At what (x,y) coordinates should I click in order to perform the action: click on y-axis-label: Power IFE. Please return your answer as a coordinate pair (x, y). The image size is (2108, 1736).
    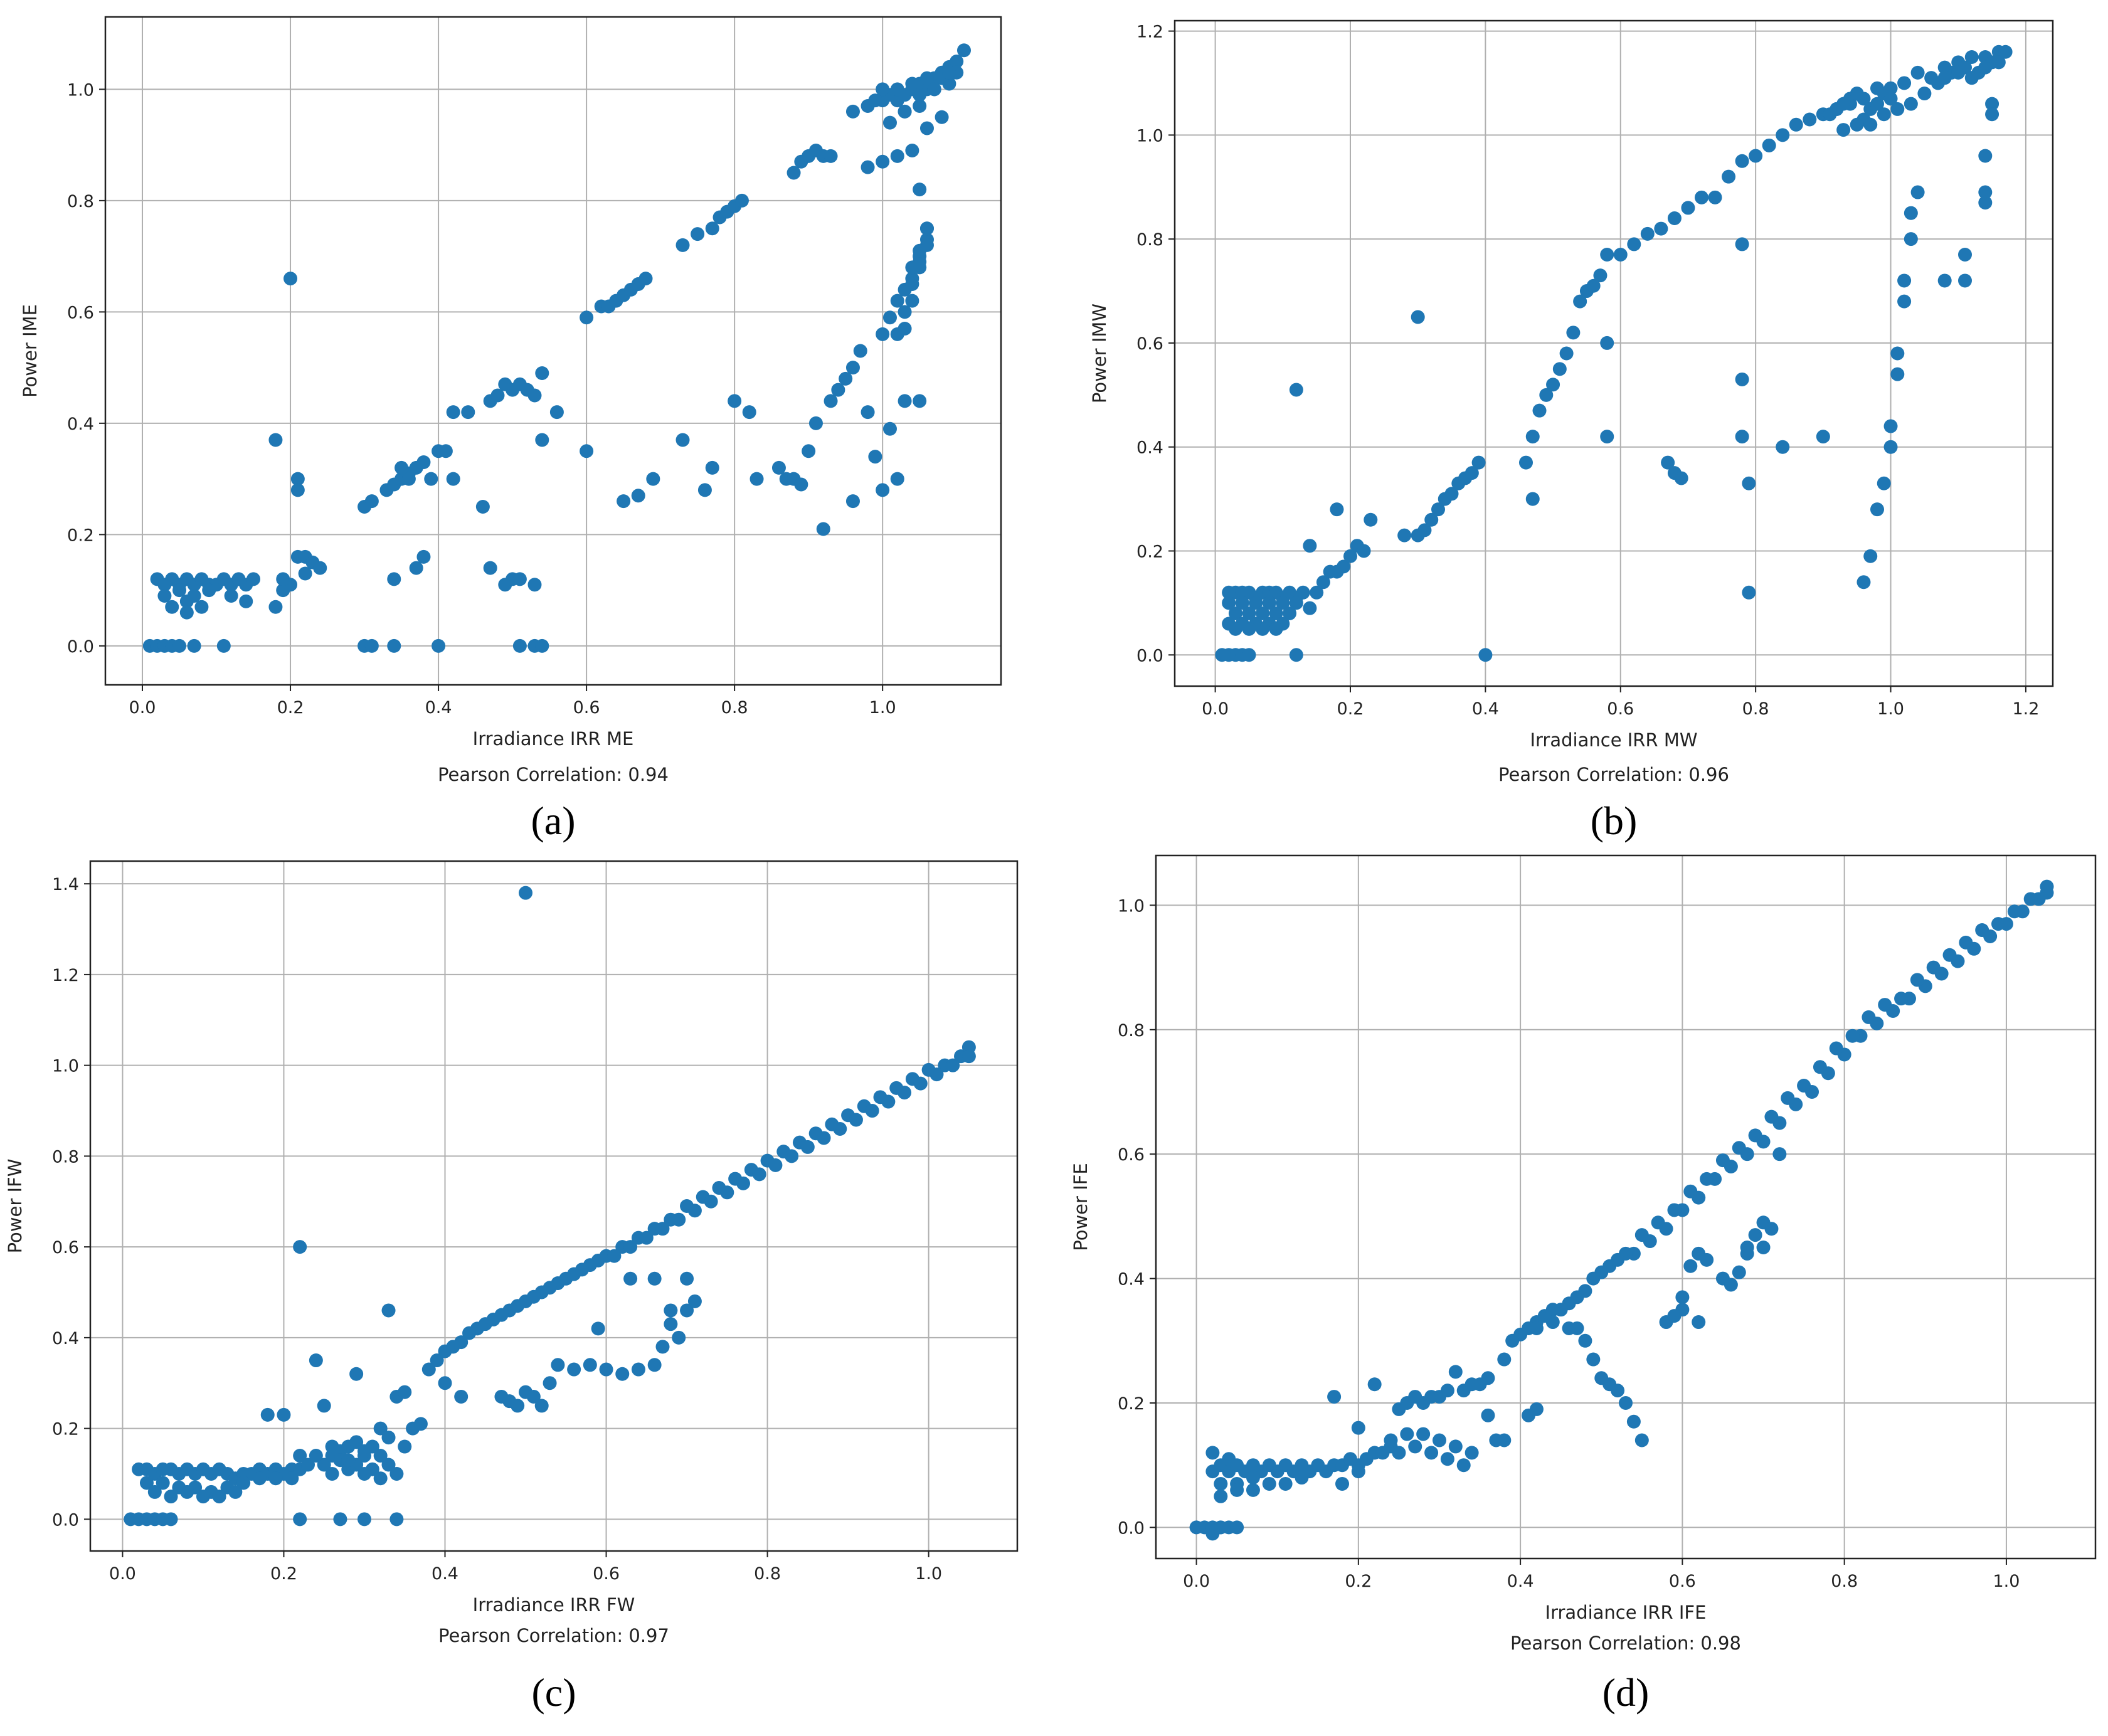
    Looking at the image, I should click on (1080, 1207).